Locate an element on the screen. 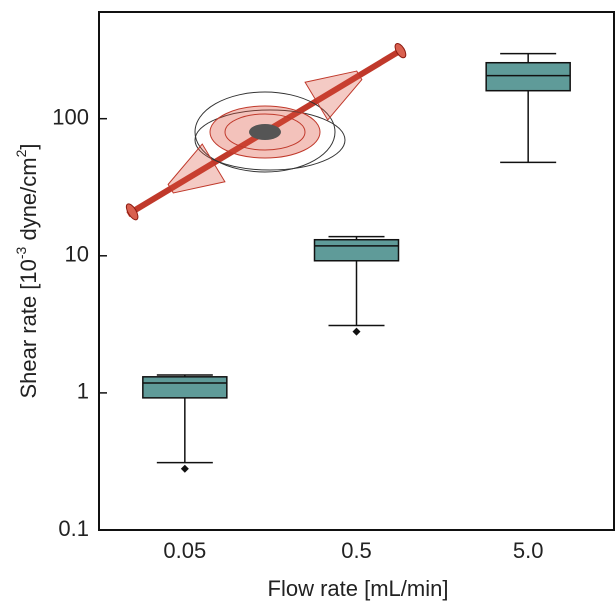 This screenshot has width=616, height=606. inset-ring is located at coordinates (270, 140).